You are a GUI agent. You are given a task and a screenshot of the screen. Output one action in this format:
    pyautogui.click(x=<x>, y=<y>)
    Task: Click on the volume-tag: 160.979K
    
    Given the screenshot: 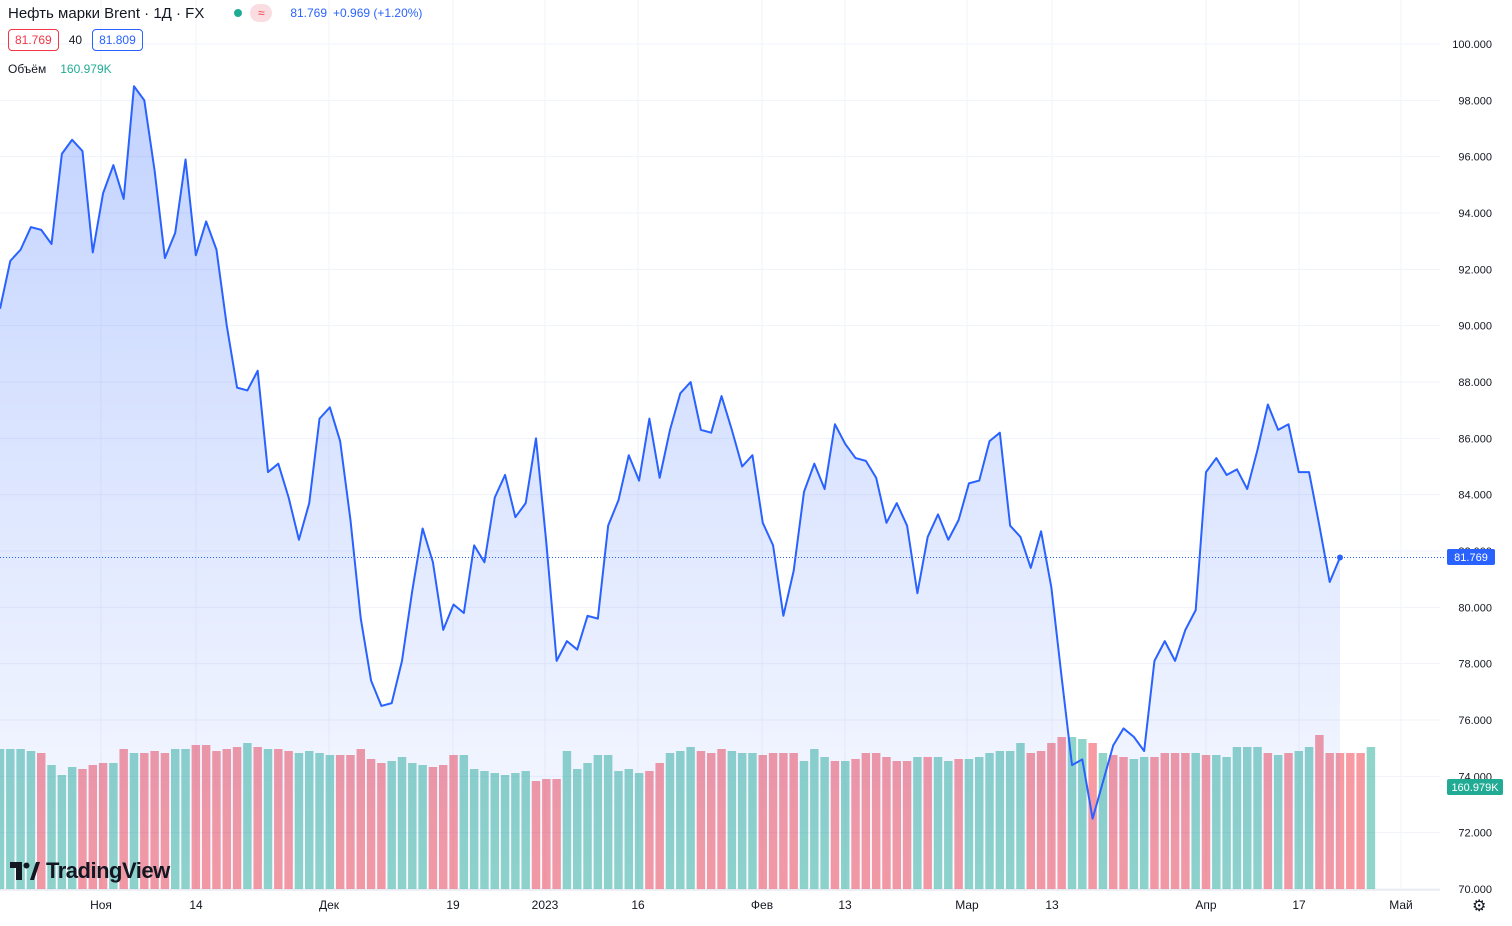 What is the action you would take?
    pyautogui.click(x=1475, y=788)
    